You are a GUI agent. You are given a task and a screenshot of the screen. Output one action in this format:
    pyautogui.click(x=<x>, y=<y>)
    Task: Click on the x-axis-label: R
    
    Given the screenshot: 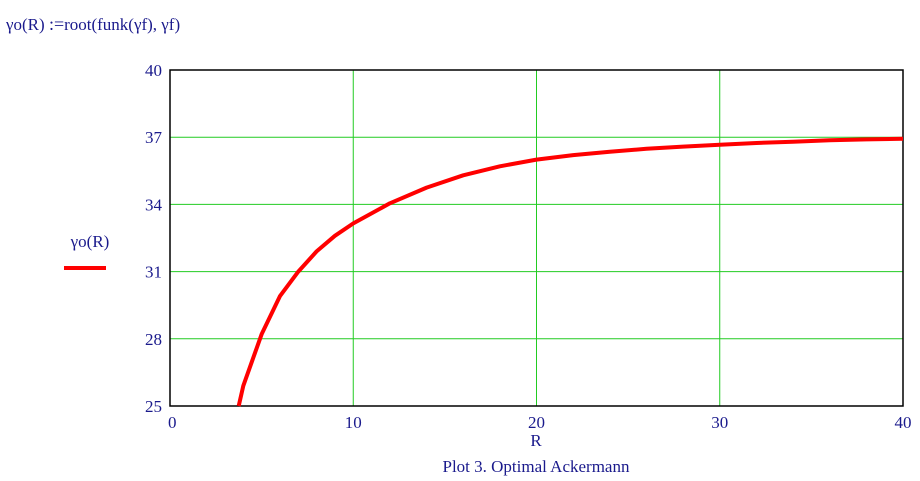 What is the action you would take?
    pyautogui.click(x=536, y=440)
    